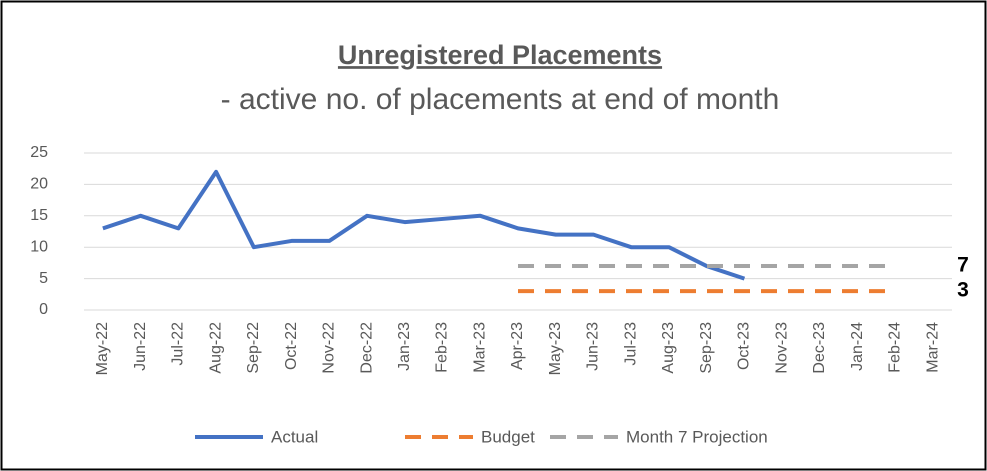 The width and height of the screenshot is (987, 471). What do you see at coordinates (39, 215) in the screenshot?
I see `y-tick-label: 15` at bounding box center [39, 215].